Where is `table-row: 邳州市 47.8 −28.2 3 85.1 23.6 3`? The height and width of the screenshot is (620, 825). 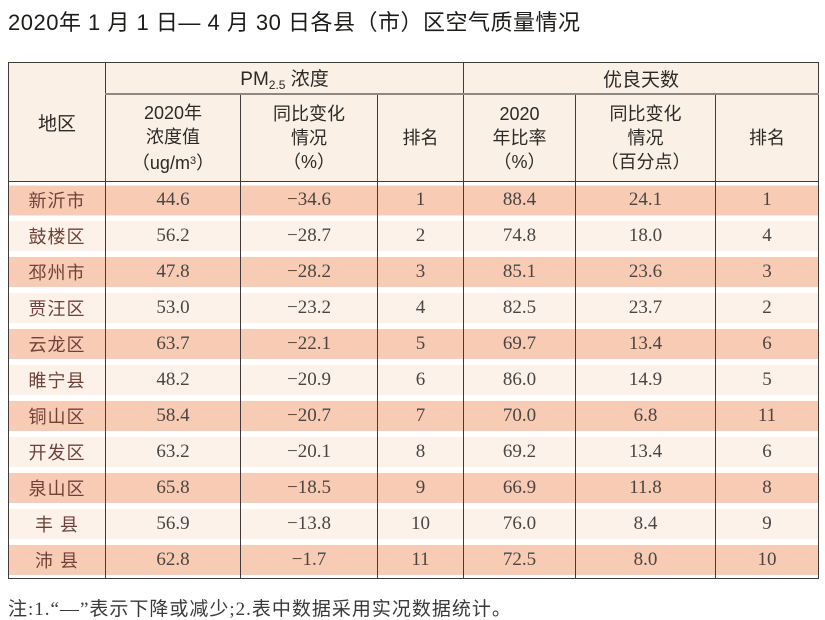 table-row: 邳州市 47.8 −28.2 3 85.1 23.6 3 is located at coordinates (413, 272).